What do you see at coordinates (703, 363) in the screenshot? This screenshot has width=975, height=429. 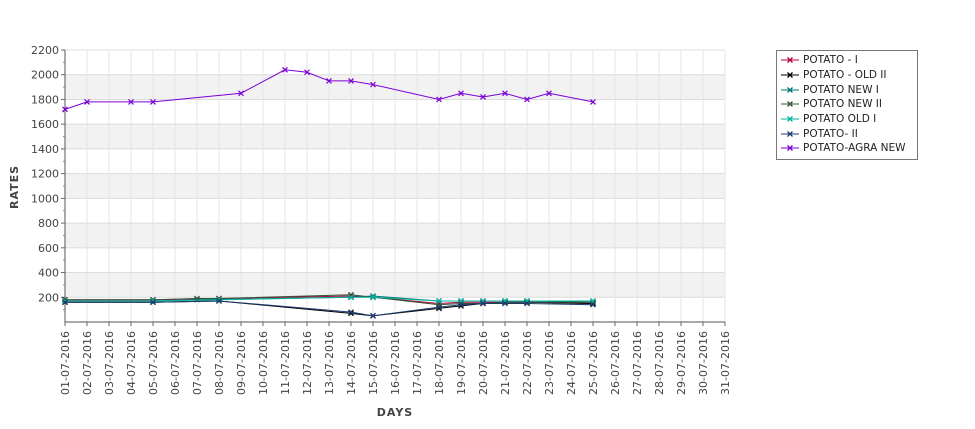 I see `x-tick-label: 30-07-2016` at bounding box center [703, 363].